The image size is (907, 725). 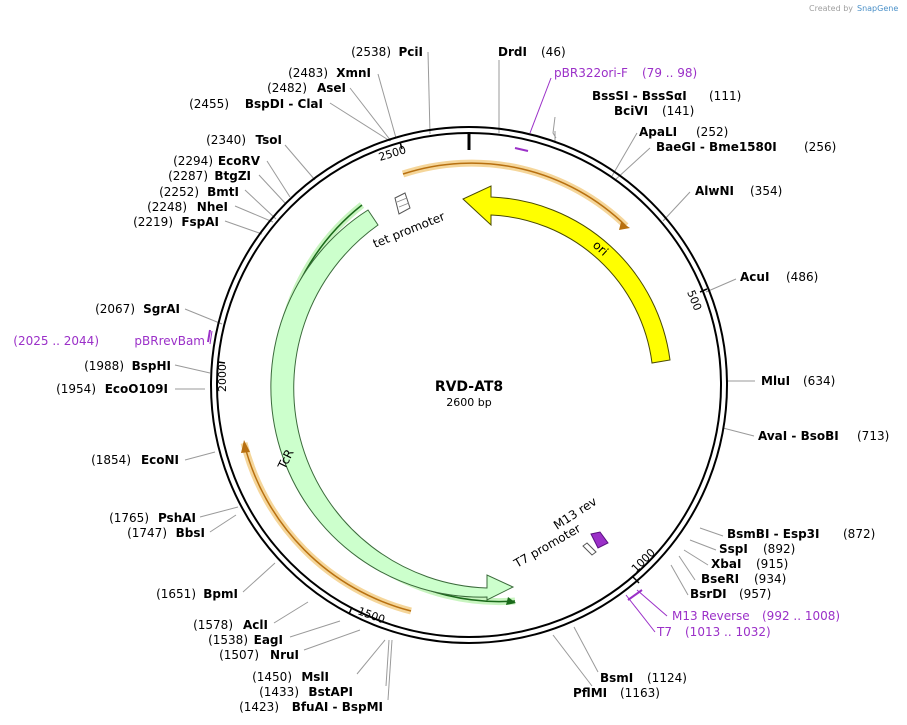 What do you see at coordinates (733, 549) in the screenshot?
I see `site-sspi: SspI` at bounding box center [733, 549].